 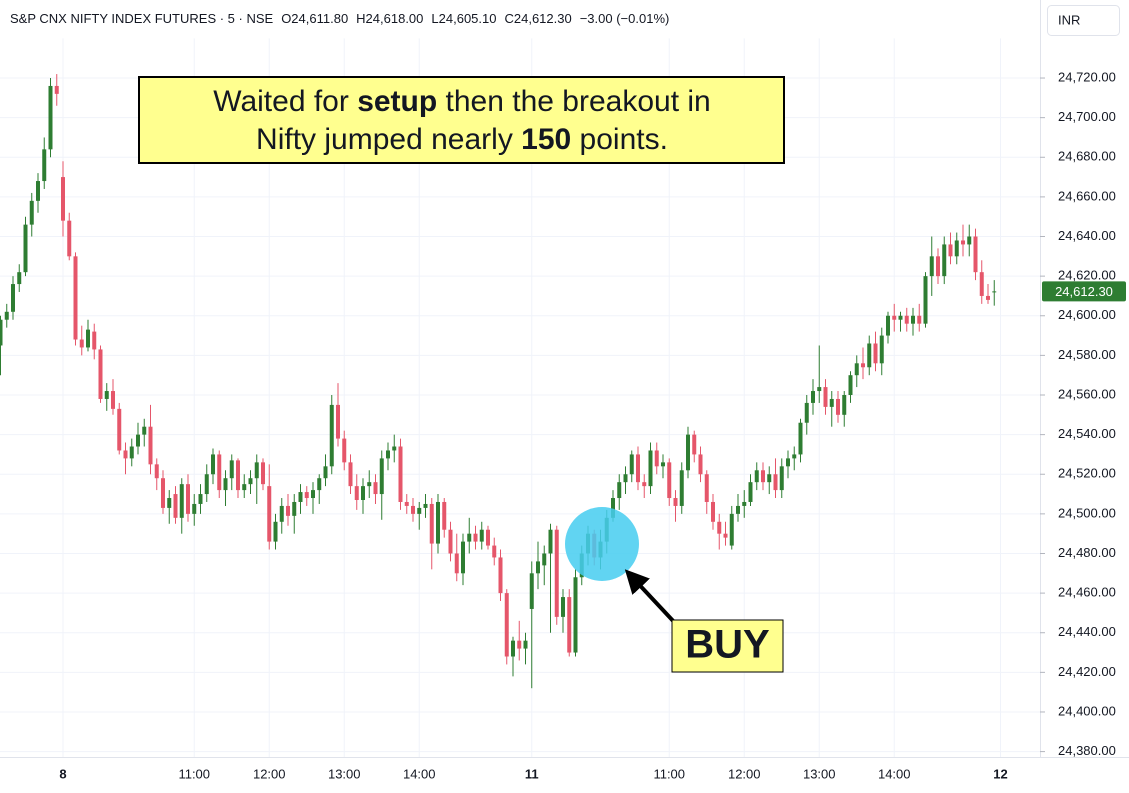 What do you see at coordinates (1087, 314) in the screenshot?
I see `y-tick-label: 24,600.00` at bounding box center [1087, 314].